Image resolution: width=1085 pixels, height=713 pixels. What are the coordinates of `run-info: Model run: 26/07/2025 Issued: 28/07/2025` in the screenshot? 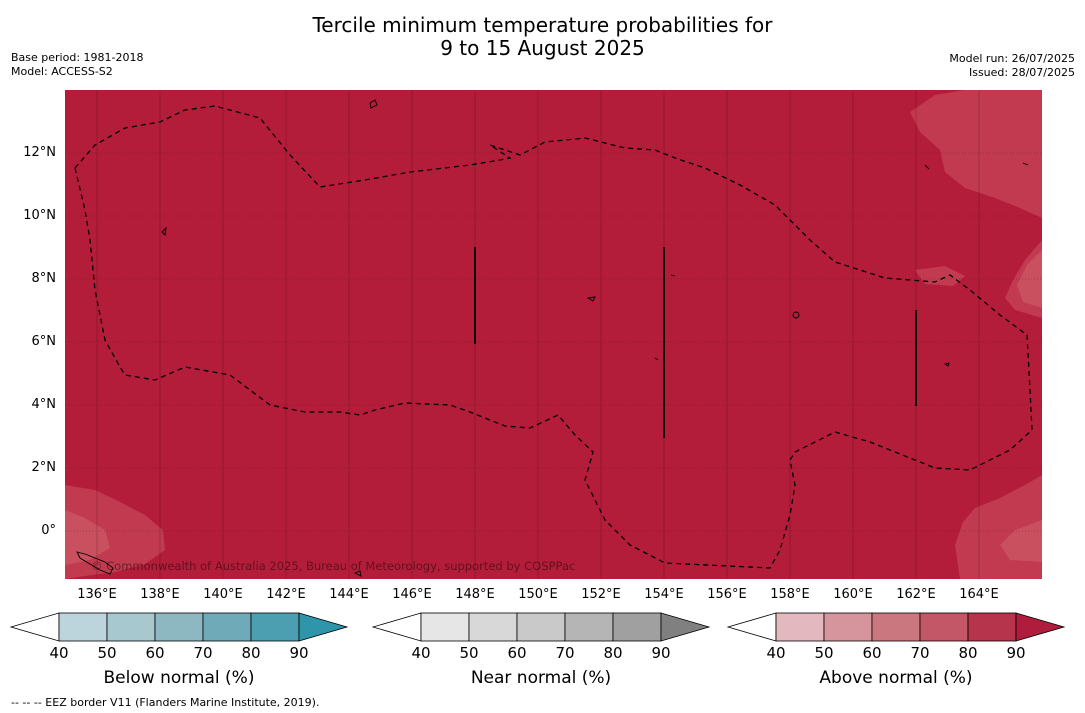 It's located at (1012, 66).